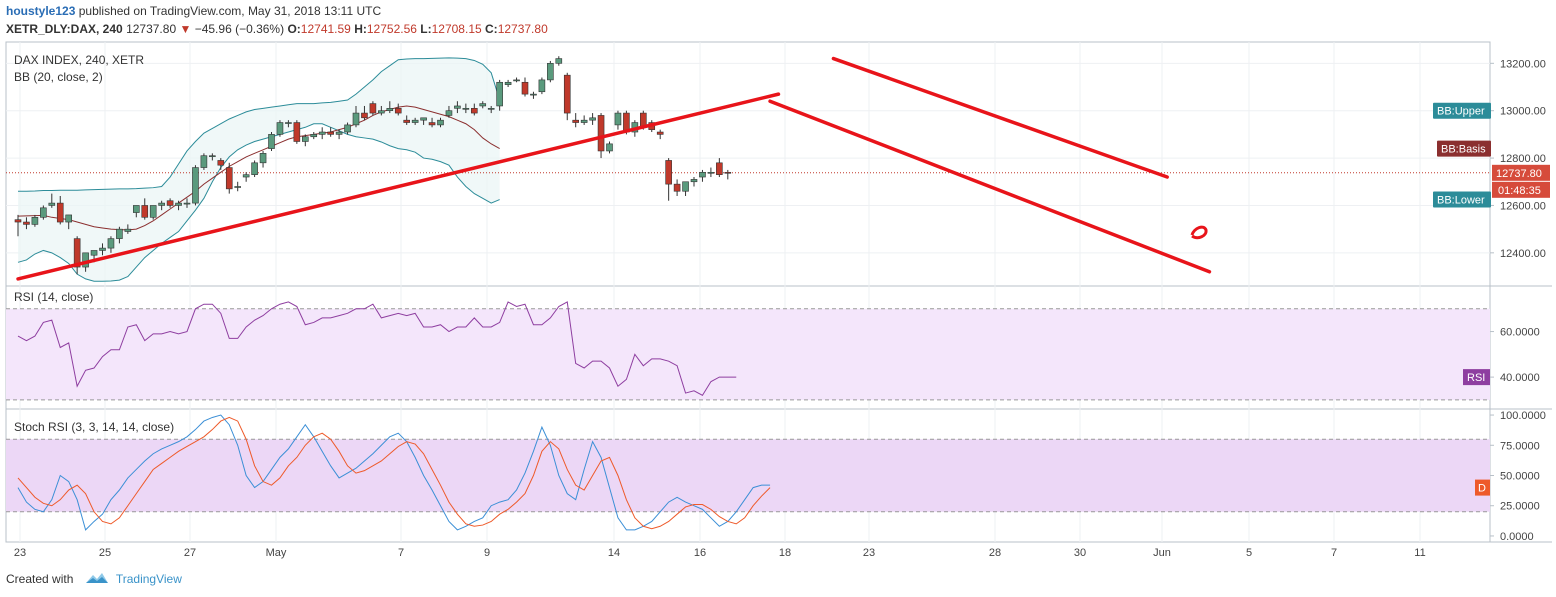 The image size is (1556, 597). Describe the element at coordinates (1520, 333) in the screenshot. I see `rsi-tick-label: 60.0000` at that location.